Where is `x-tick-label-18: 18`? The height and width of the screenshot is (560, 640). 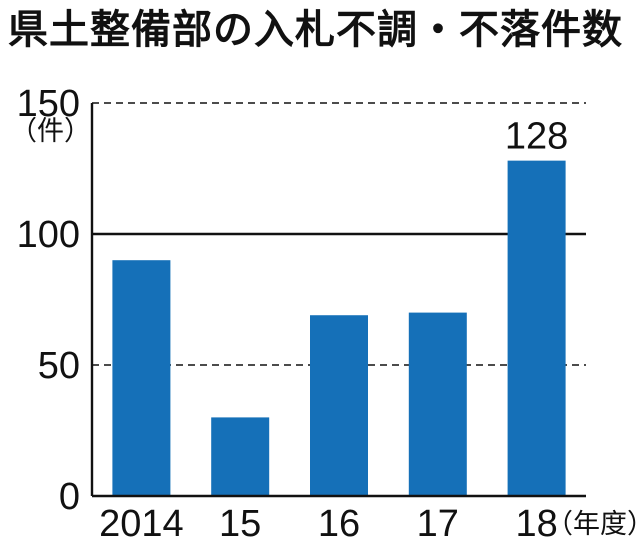 x-tick-label-18: 18 is located at coordinates (536, 524).